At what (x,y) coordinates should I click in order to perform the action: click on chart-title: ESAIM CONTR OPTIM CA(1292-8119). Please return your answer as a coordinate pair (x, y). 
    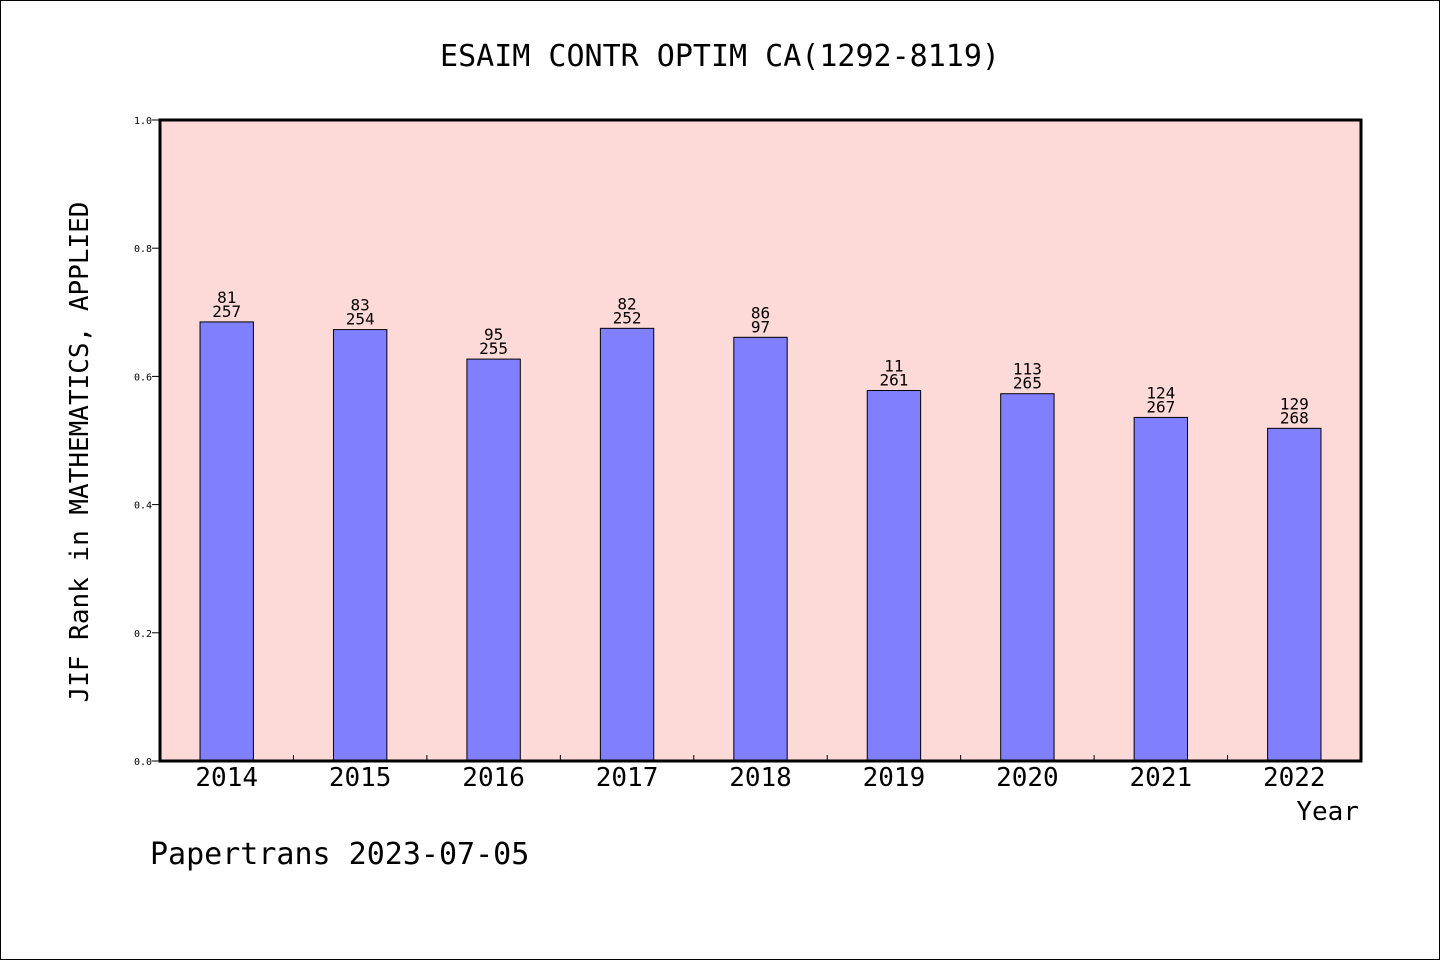
    Looking at the image, I should click on (720, 56).